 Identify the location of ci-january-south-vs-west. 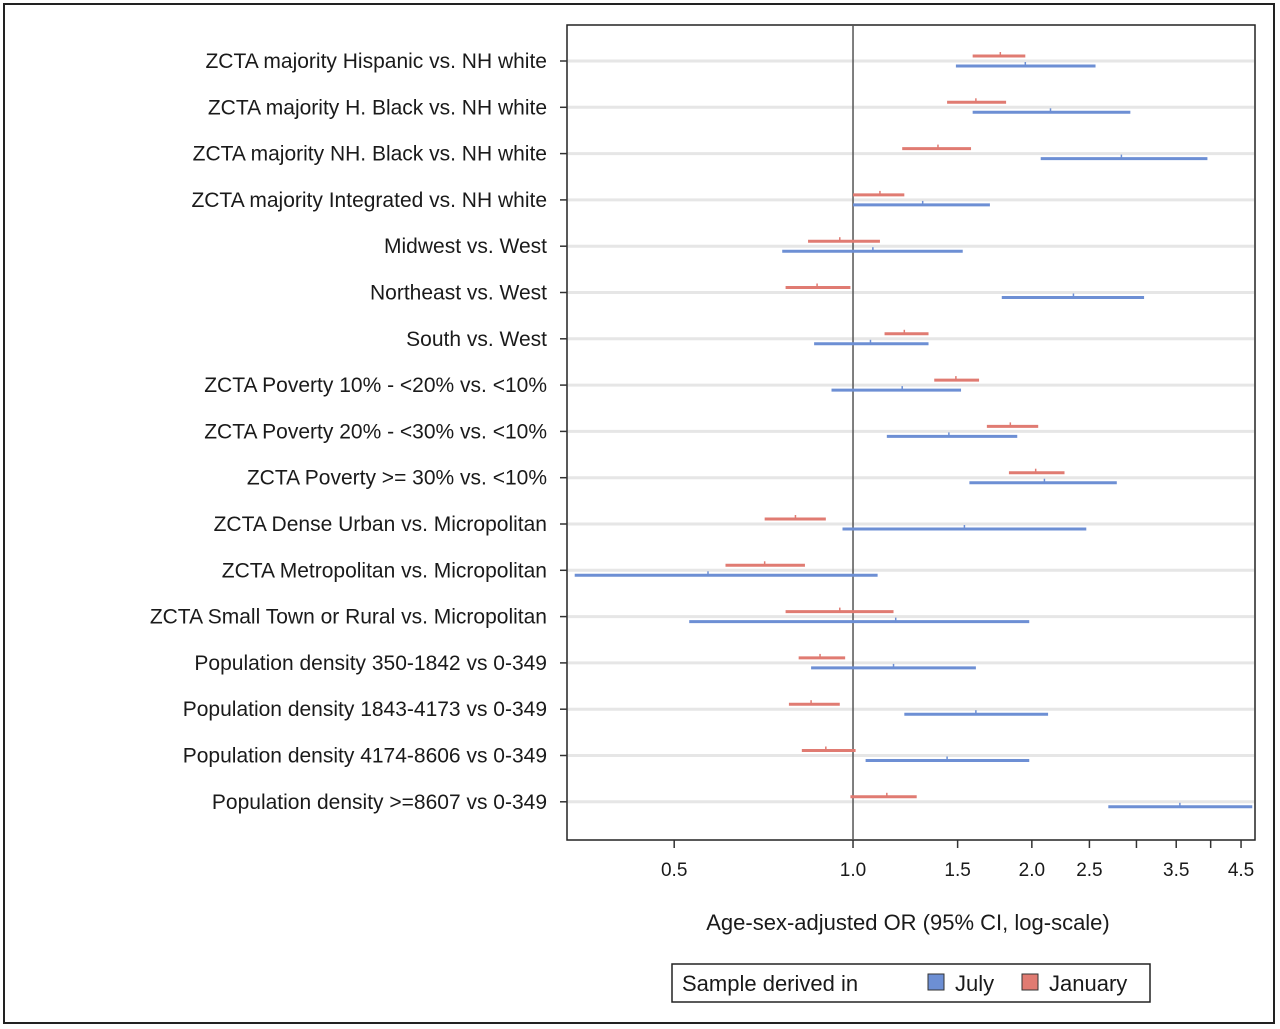
(906, 332).